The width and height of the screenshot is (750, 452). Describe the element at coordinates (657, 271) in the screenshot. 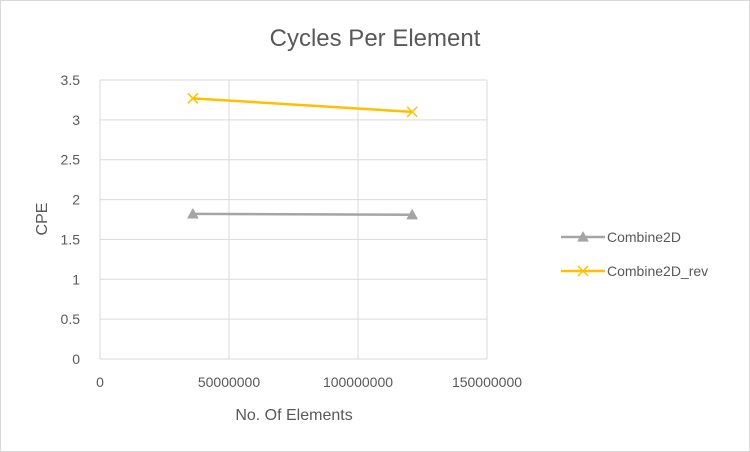

I see `legend-label: Combine2D_rev` at that location.